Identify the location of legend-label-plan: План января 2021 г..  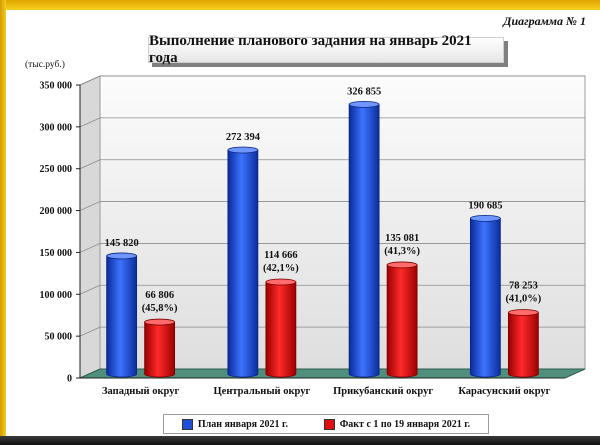
(242, 424).